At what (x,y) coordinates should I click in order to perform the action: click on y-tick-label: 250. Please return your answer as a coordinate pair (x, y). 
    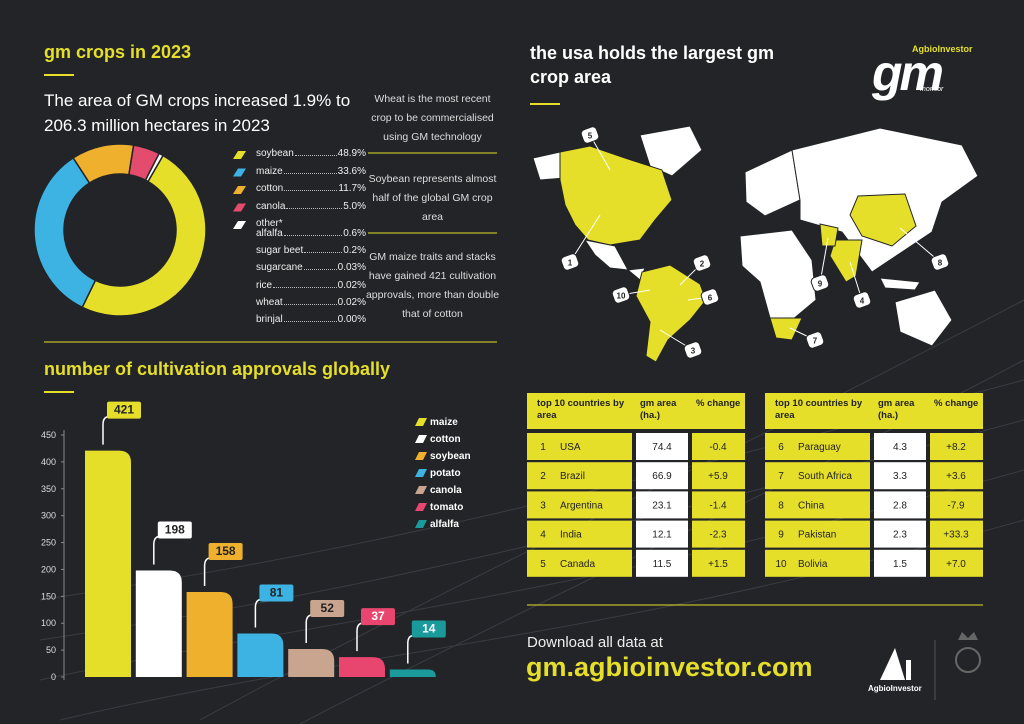
    Looking at the image, I should click on (48, 543).